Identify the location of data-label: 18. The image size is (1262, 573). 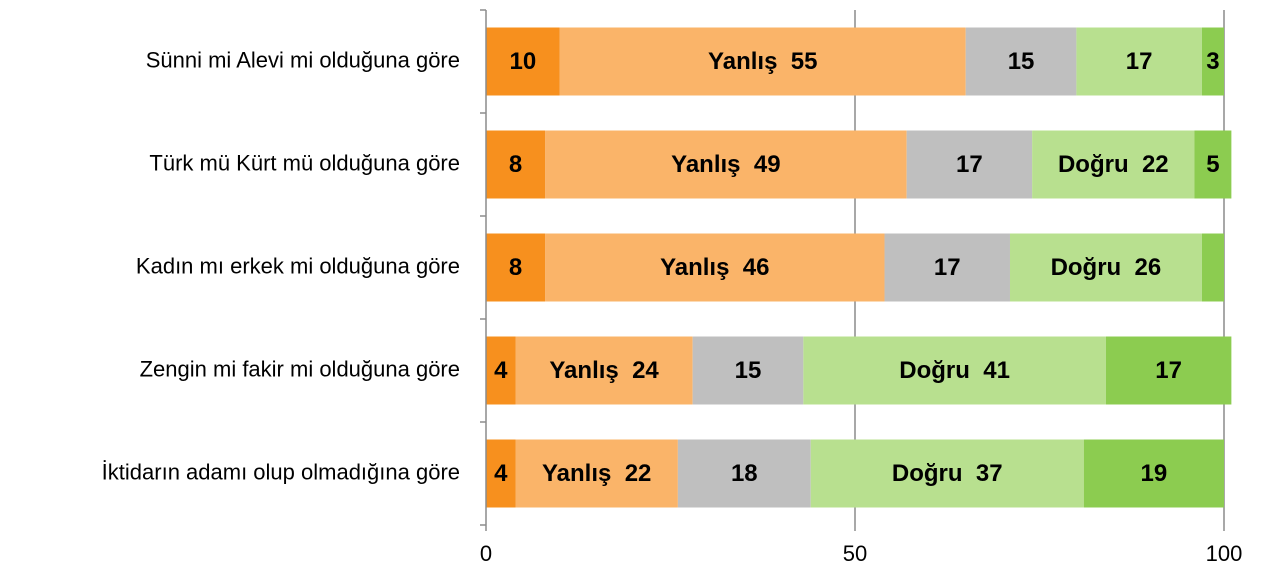
(744, 473).